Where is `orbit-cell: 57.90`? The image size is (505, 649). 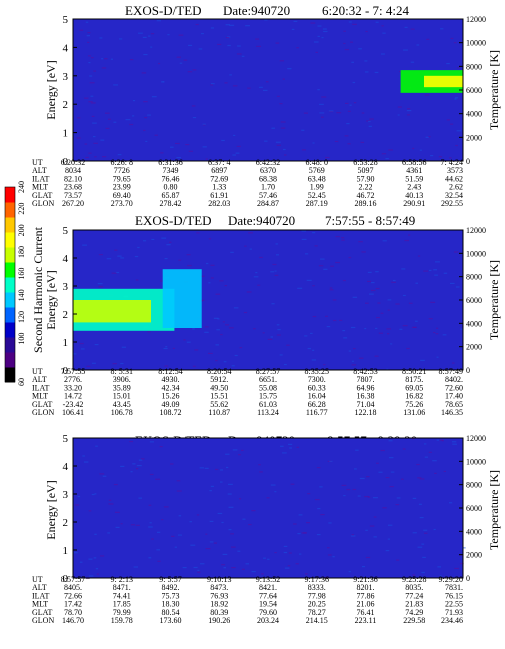 orbit-cell: 57.90 is located at coordinates (366, 178).